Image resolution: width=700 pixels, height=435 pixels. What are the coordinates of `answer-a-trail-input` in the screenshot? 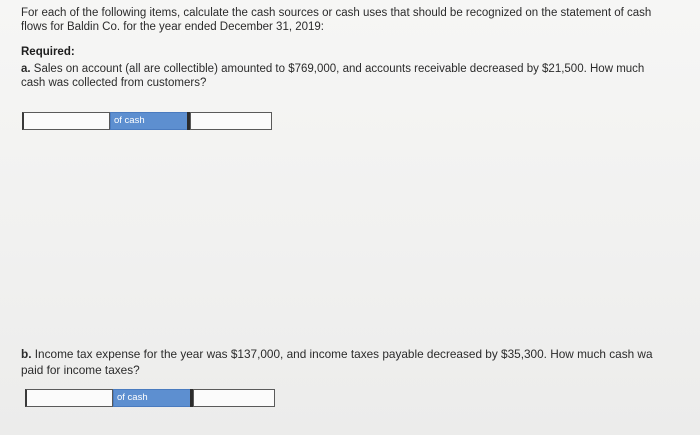 It's located at (231, 121).